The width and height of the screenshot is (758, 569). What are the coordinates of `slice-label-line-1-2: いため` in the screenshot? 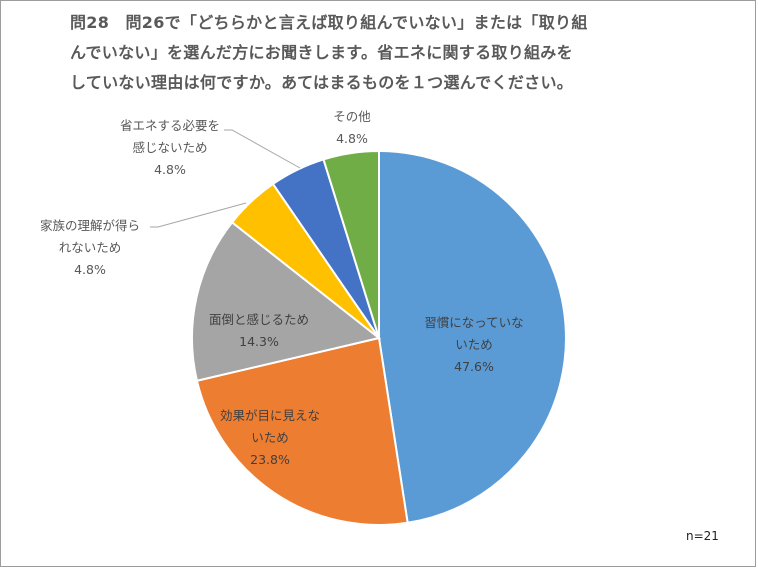 It's located at (474, 344).